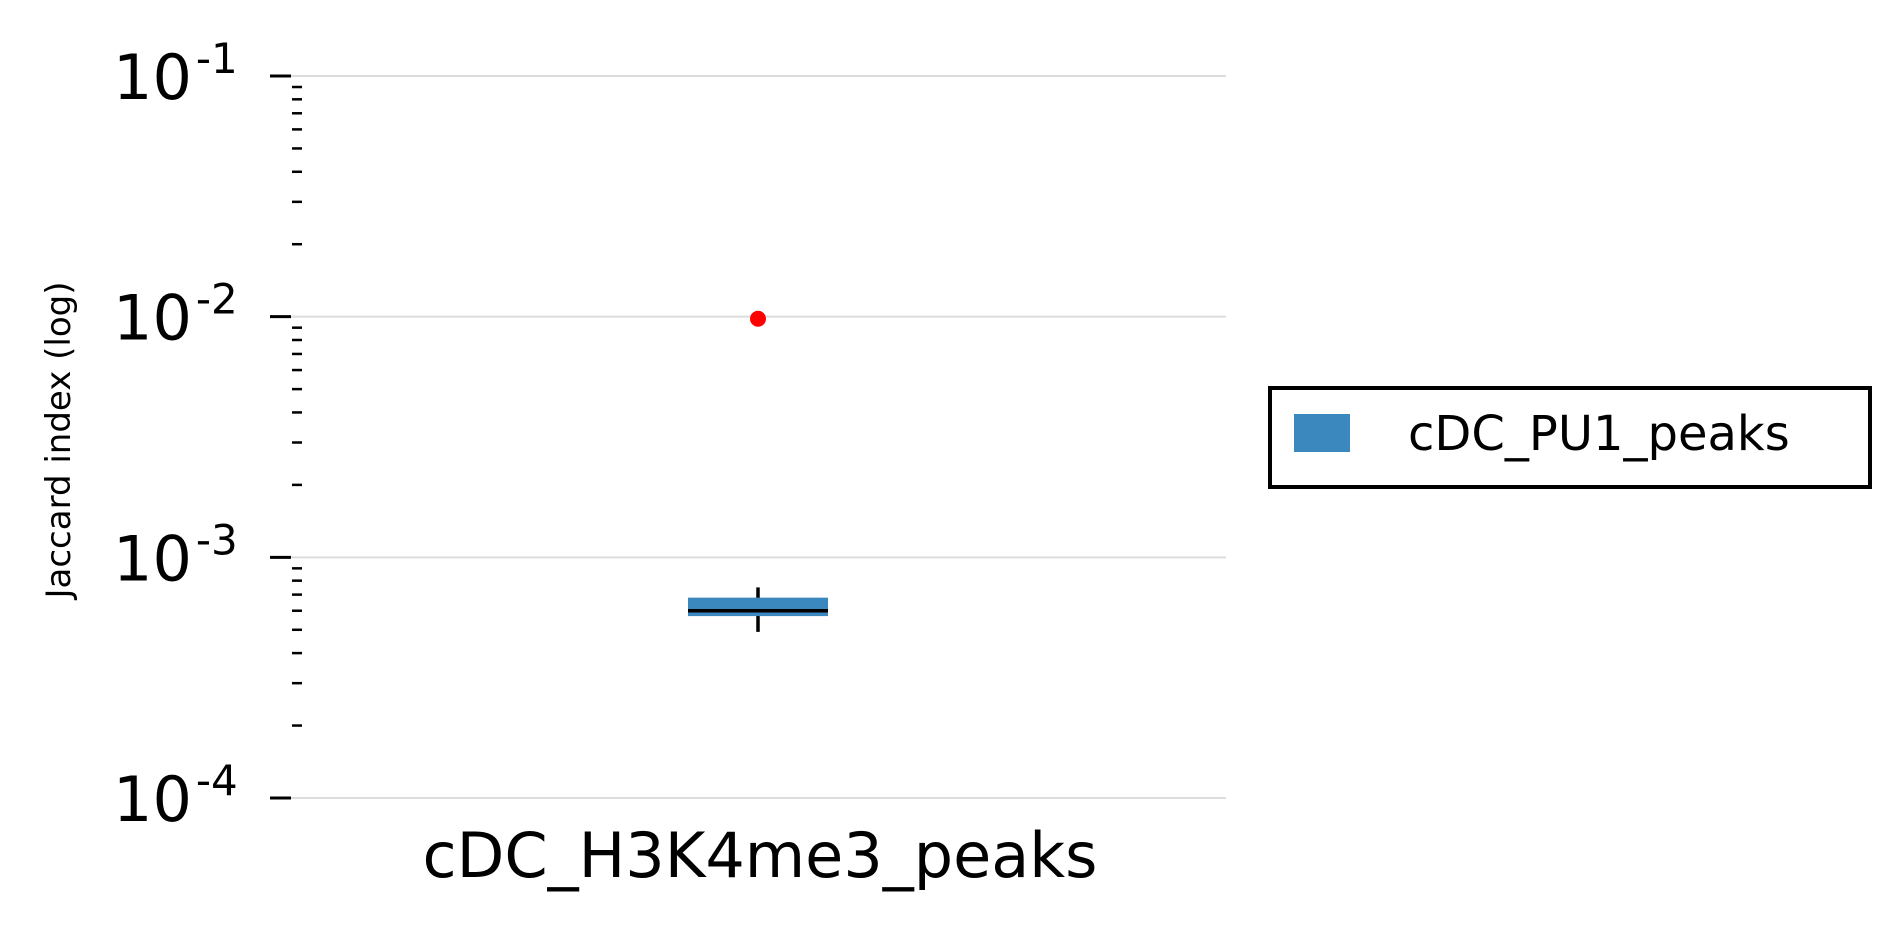  I want to click on y-tick-label: 10⁻⁴, so click(175, 796).